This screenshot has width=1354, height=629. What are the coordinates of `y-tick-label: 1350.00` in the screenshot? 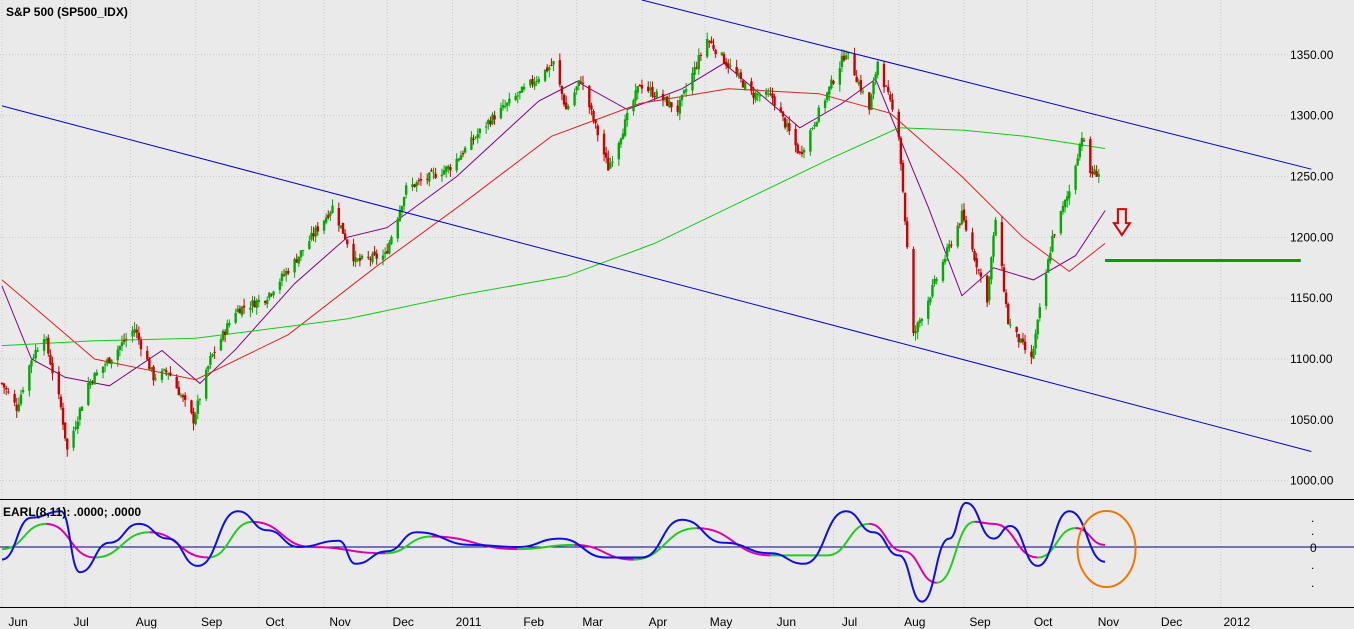 It's located at (1312, 55).